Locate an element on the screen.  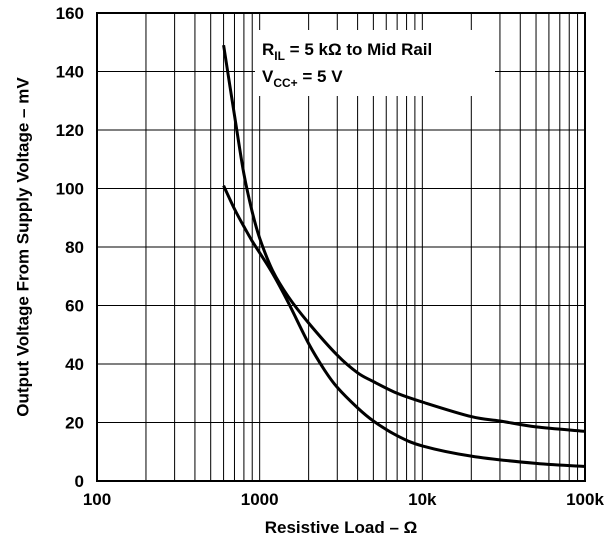
y-tick-label: 0 is located at coordinates (79, 481).